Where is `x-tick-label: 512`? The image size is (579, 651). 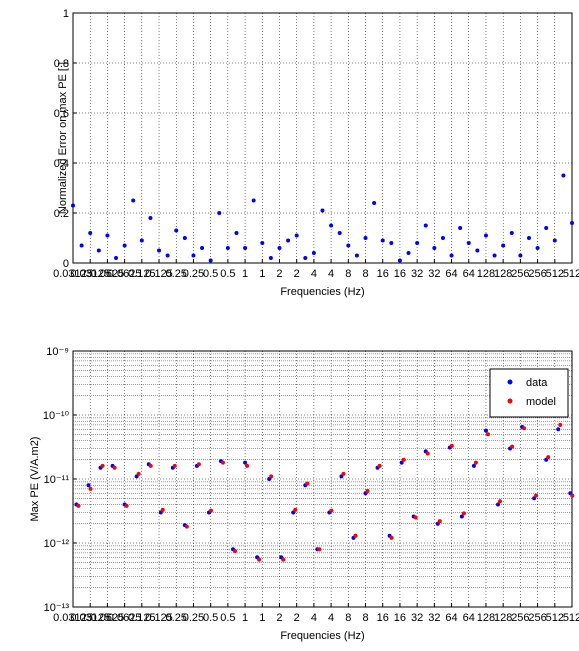
x-tick-label: 512 is located at coordinates (555, 274).